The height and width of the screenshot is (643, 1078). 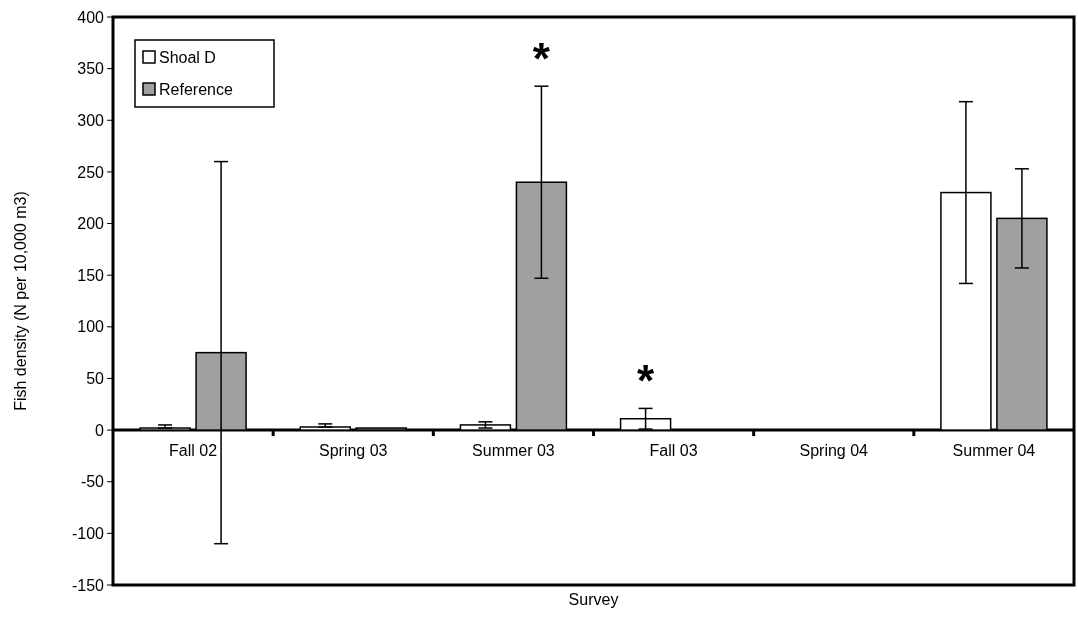 I want to click on x-tick-label: Spring 03, so click(x=353, y=451).